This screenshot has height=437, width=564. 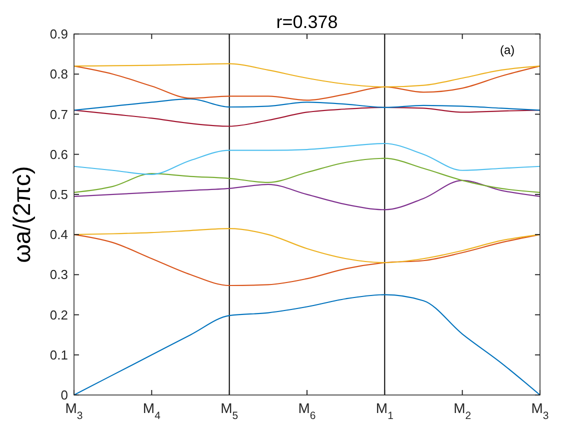 I want to click on x-tick-label: M$_{1}$, so click(x=385, y=411).